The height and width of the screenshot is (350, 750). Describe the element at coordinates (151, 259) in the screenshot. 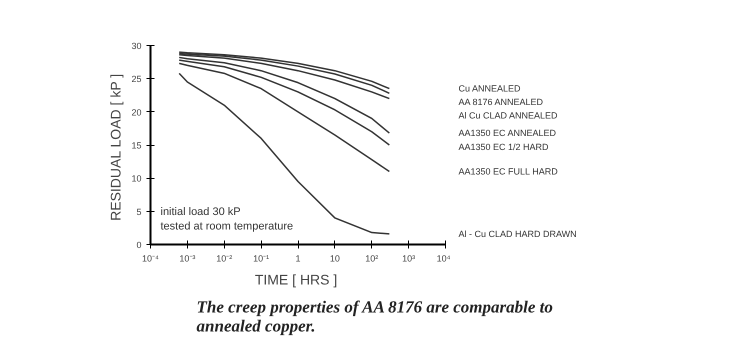

I see `x-tick-label: 10⁻⁴` at that location.